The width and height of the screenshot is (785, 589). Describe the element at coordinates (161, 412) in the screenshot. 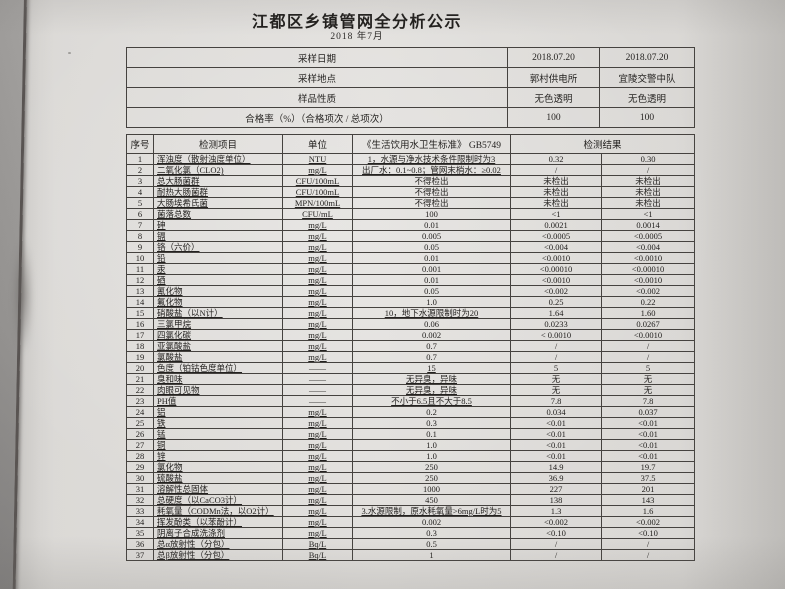

I see `row-item-text: 铝` at that location.